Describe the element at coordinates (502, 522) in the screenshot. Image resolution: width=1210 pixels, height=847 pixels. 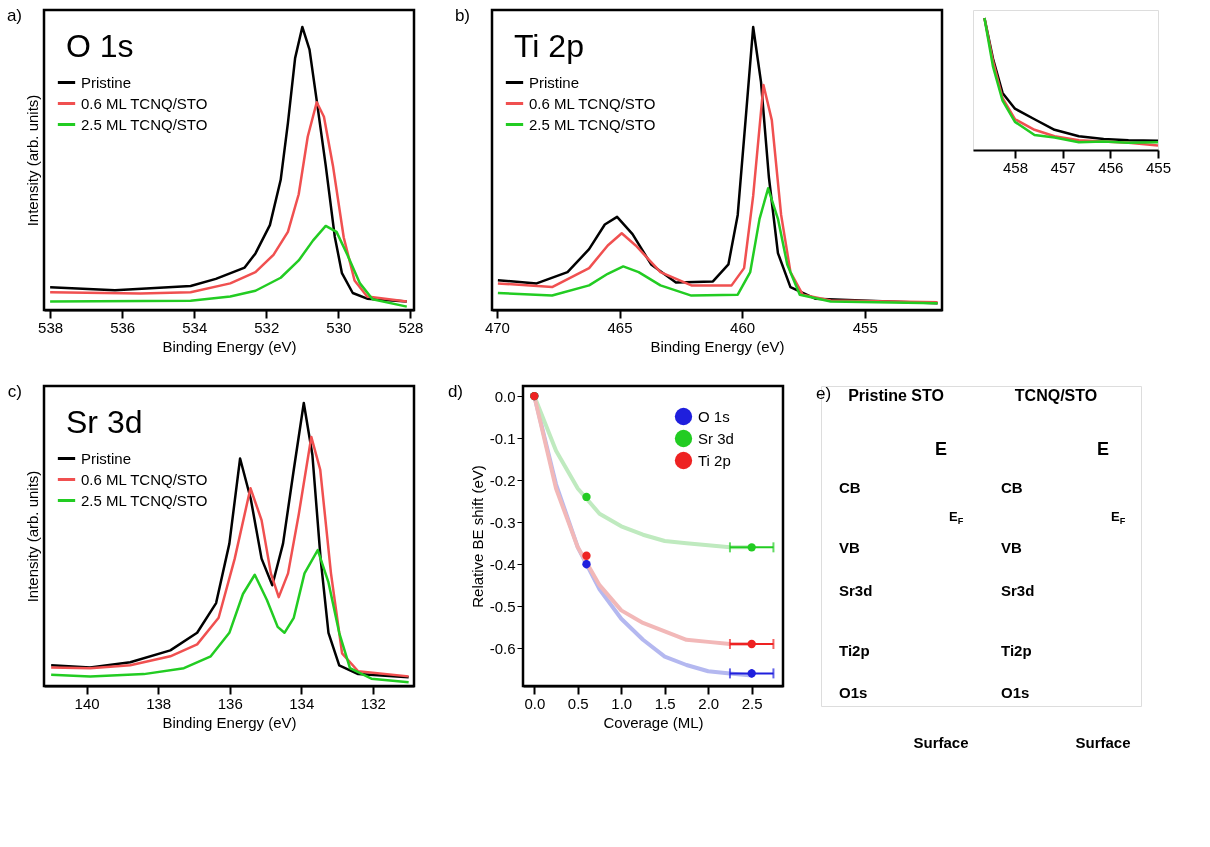
I see `y-tick-label: -0.3` at that location.